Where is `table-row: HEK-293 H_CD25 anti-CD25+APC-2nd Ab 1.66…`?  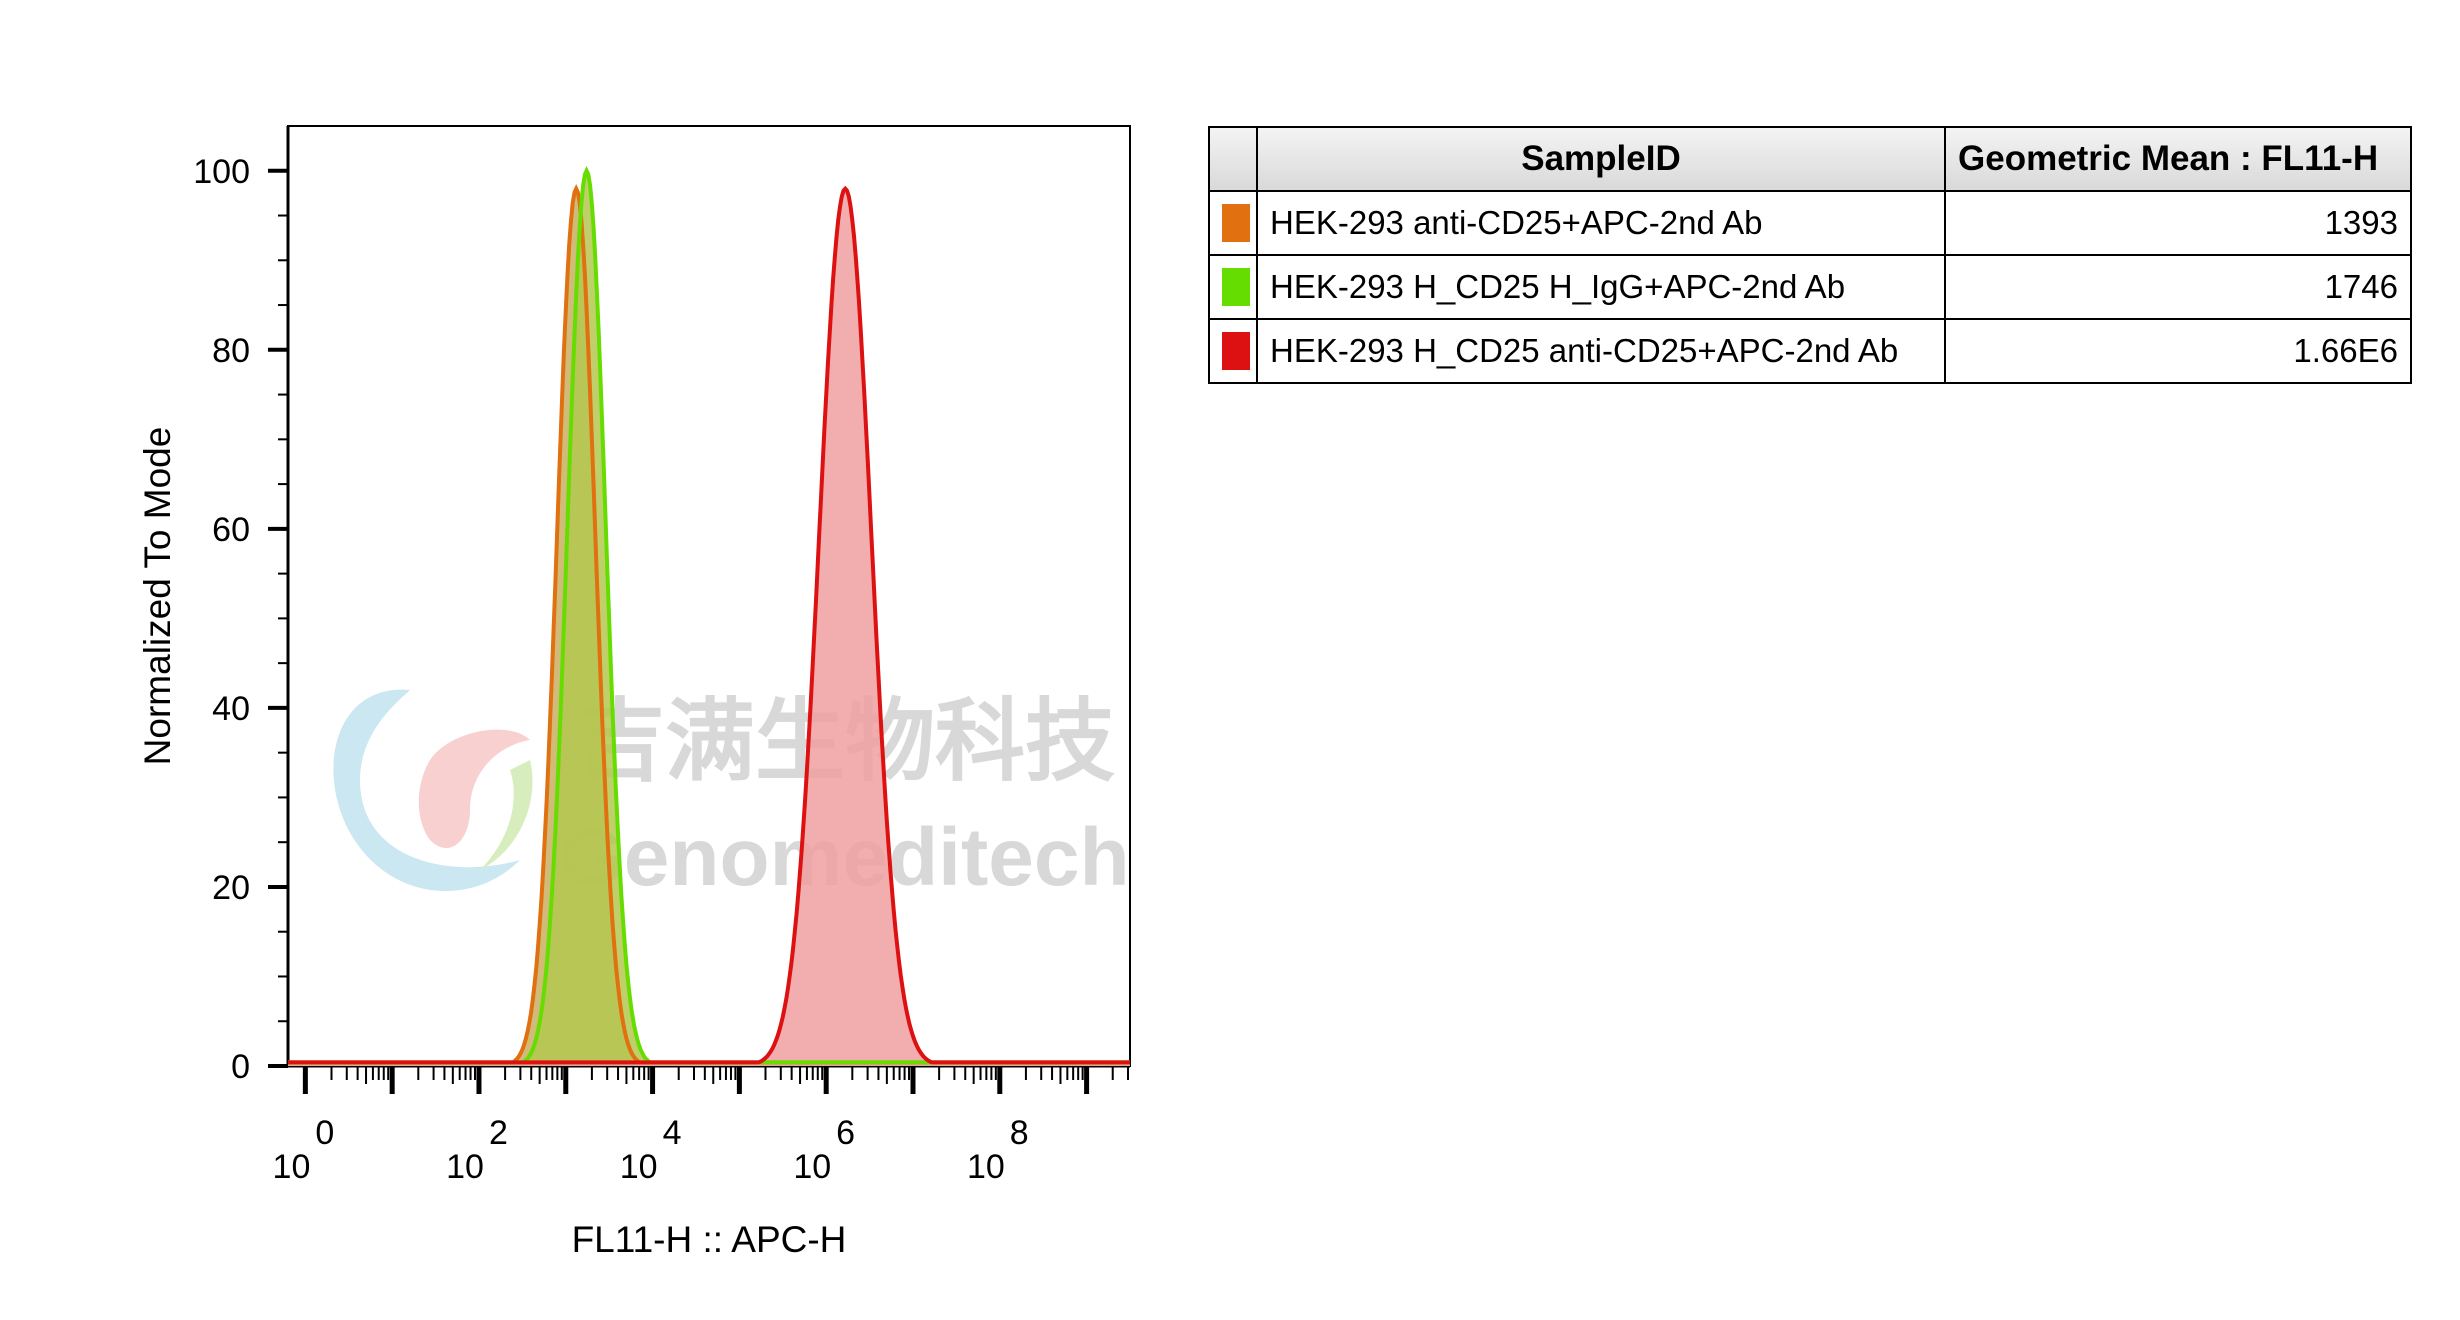 table-row: HEK-293 H_CD25 anti-CD25+APC-2nd Ab 1.66… is located at coordinates (1810, 351).